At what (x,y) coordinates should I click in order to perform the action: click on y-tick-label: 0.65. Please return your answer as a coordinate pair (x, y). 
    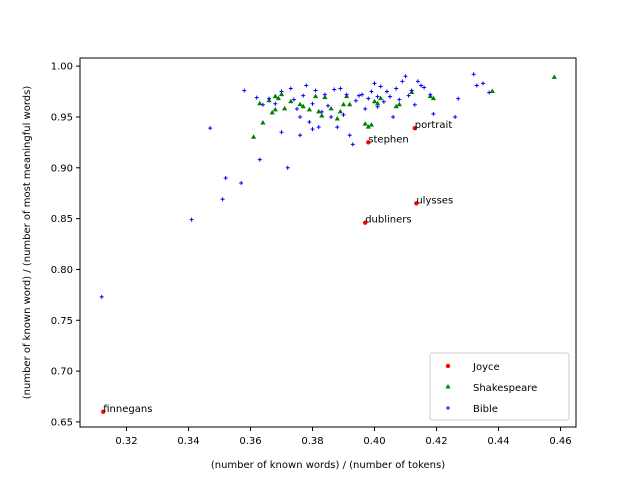
    Looking at the image, I should click on (62, 422).